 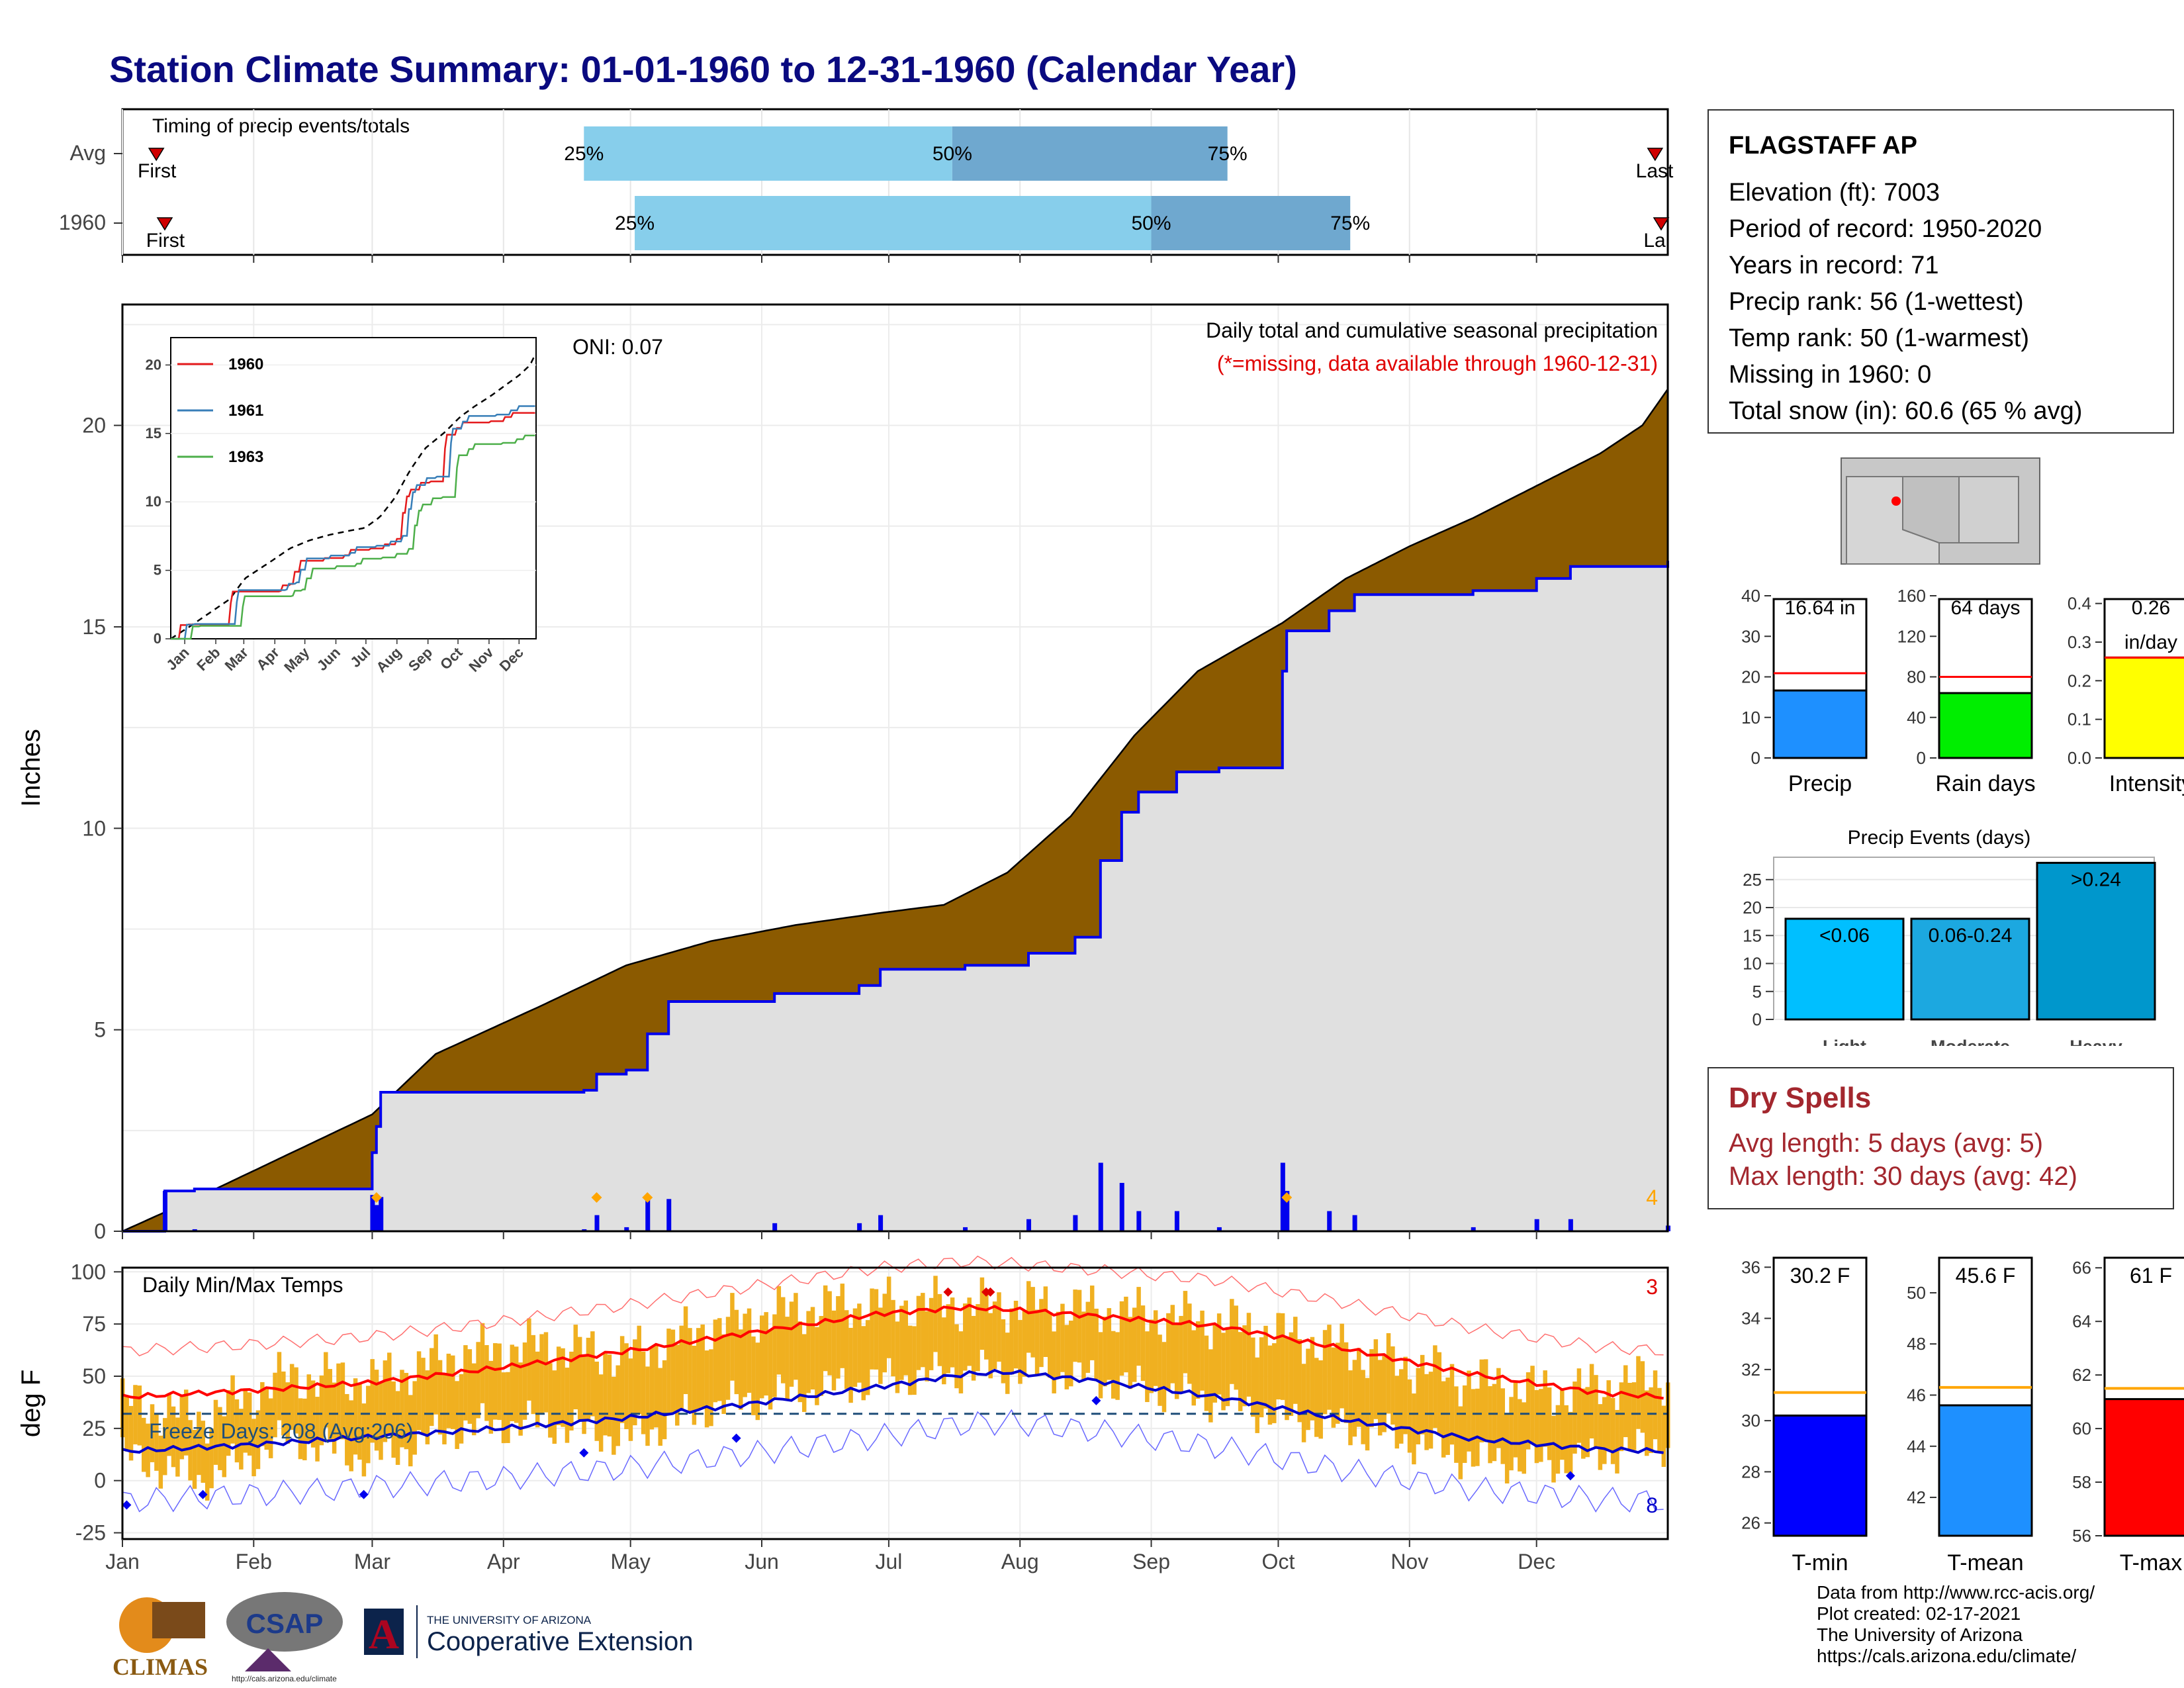 I want to click on location-map, so click(x=1940, y=511).